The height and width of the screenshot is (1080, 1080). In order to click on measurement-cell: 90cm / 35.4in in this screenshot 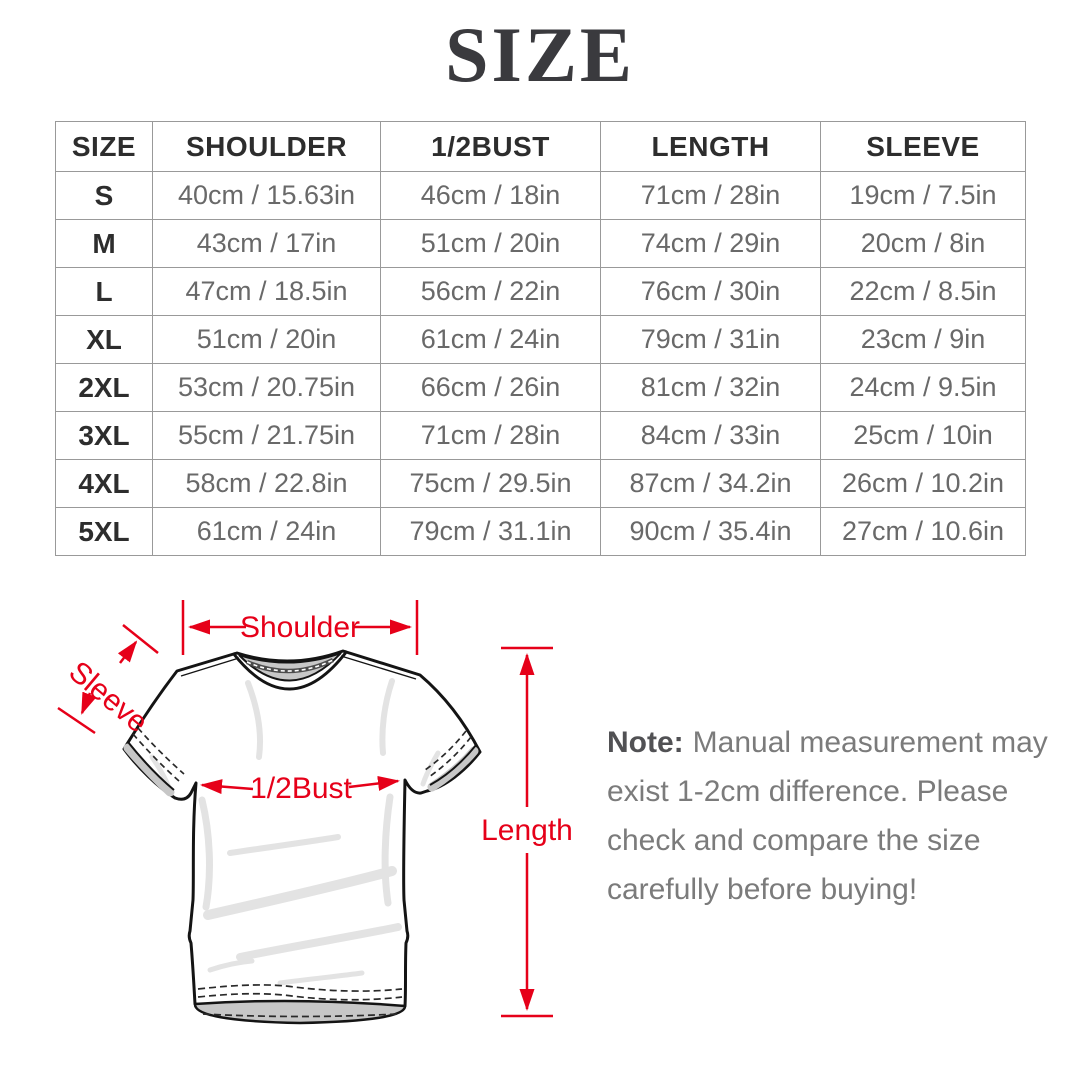, I will do `click(710, 531)`.